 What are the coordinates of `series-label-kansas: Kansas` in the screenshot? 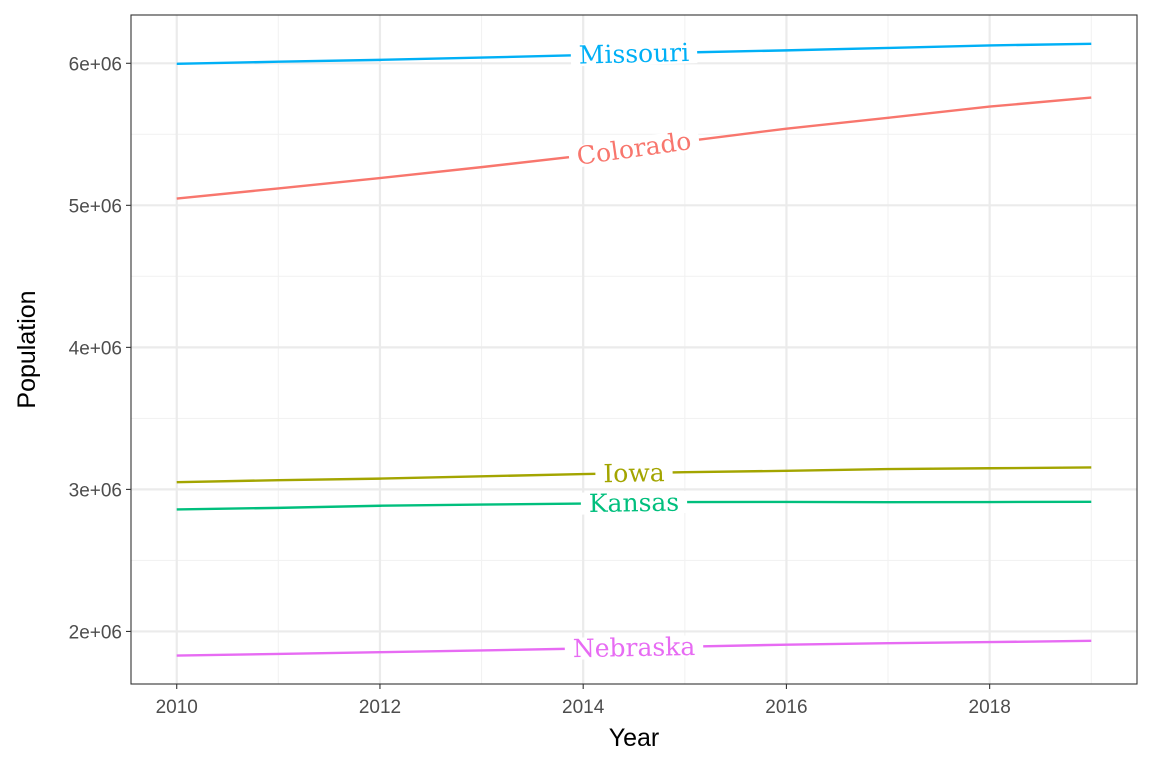 It's located at (634, 503).